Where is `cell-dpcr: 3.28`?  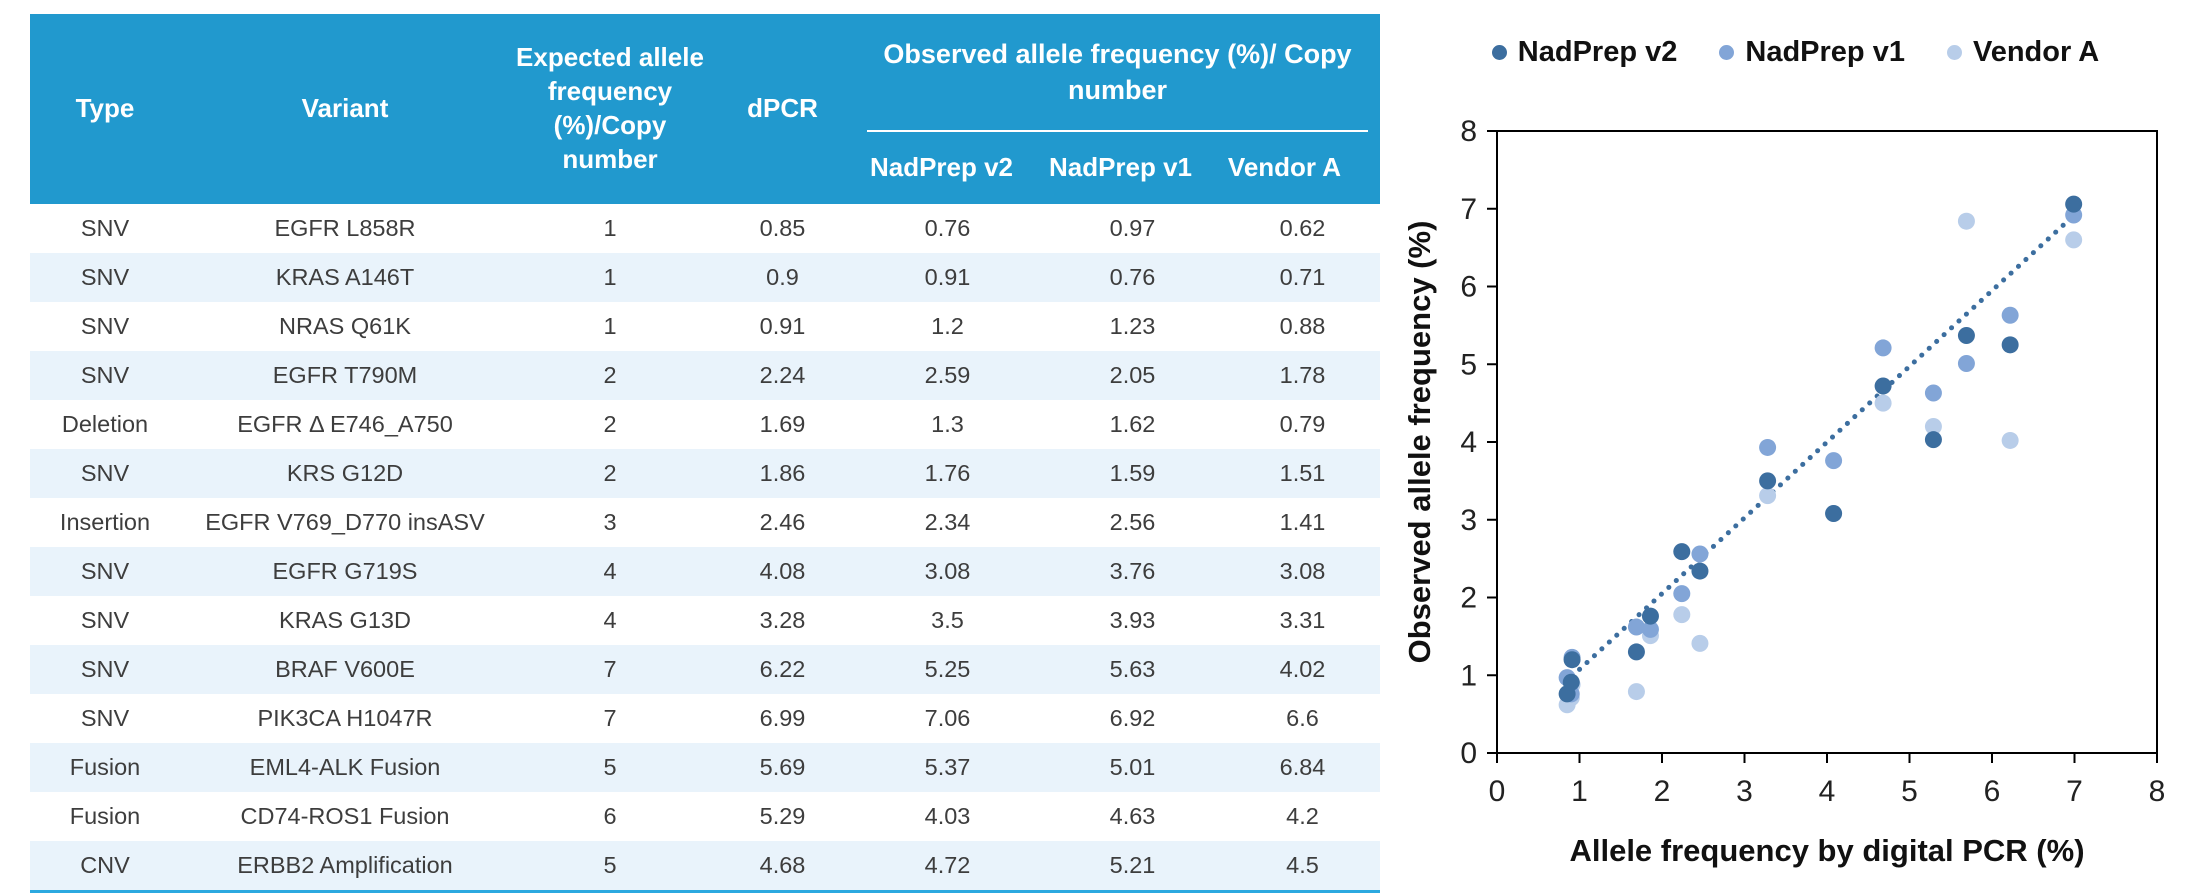 cell-dpcr: 3.28 is located at coordinates (782, 620).